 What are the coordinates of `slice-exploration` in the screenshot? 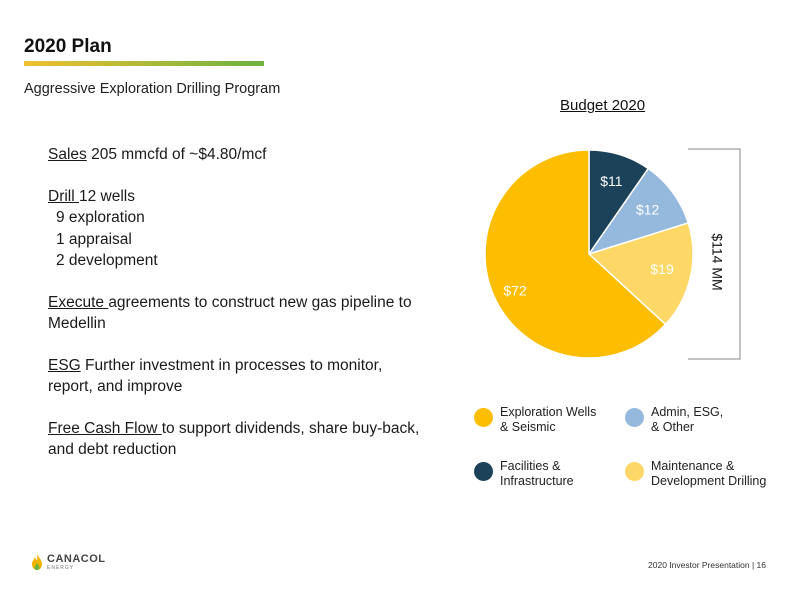 It's located at (575, 254).